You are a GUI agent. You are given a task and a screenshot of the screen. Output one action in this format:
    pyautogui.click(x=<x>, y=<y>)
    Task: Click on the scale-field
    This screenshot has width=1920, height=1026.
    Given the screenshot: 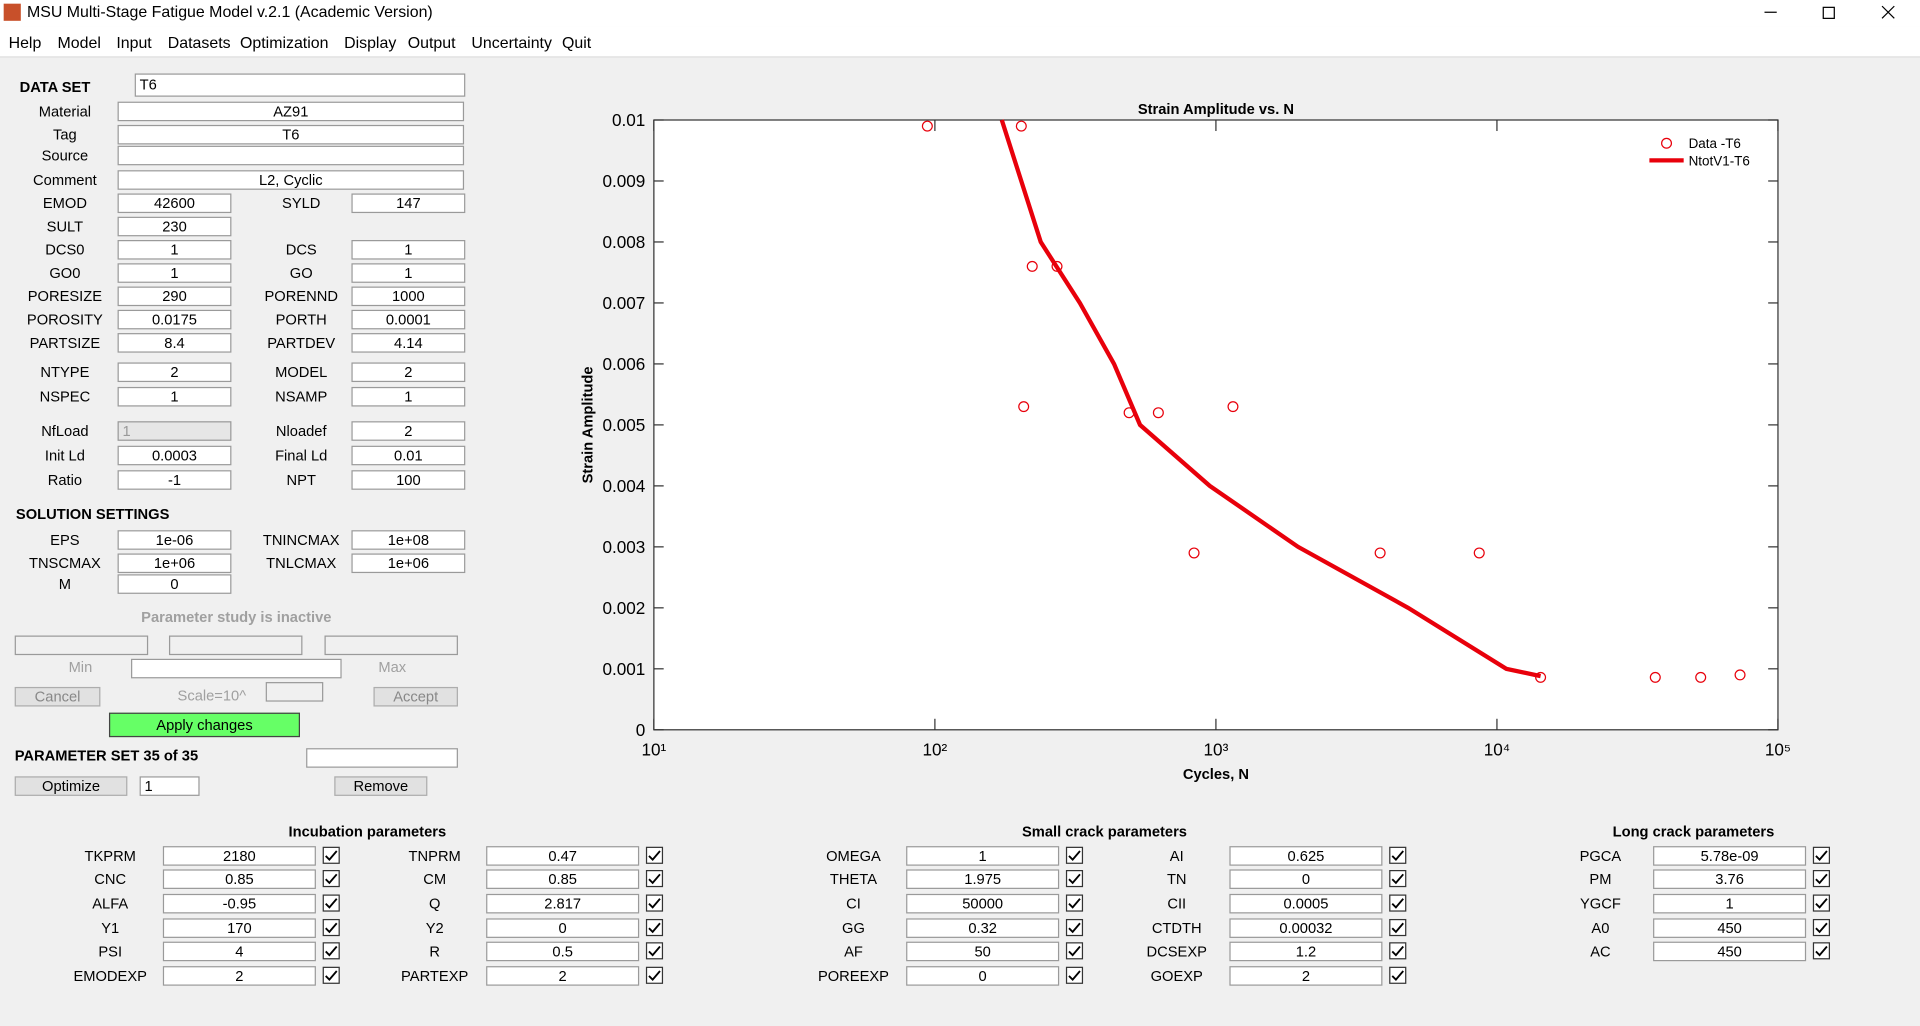 What is the action you would take?
    pyautogui.click(x=294, y=692)
    